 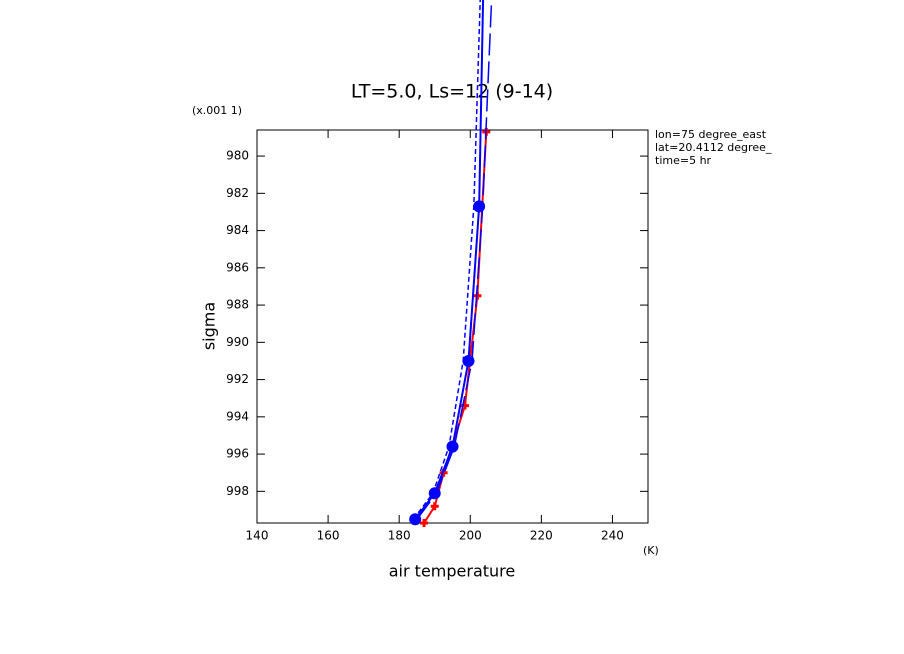 I want to click on y-axis-label: sigma, so click(x=209, y=326).